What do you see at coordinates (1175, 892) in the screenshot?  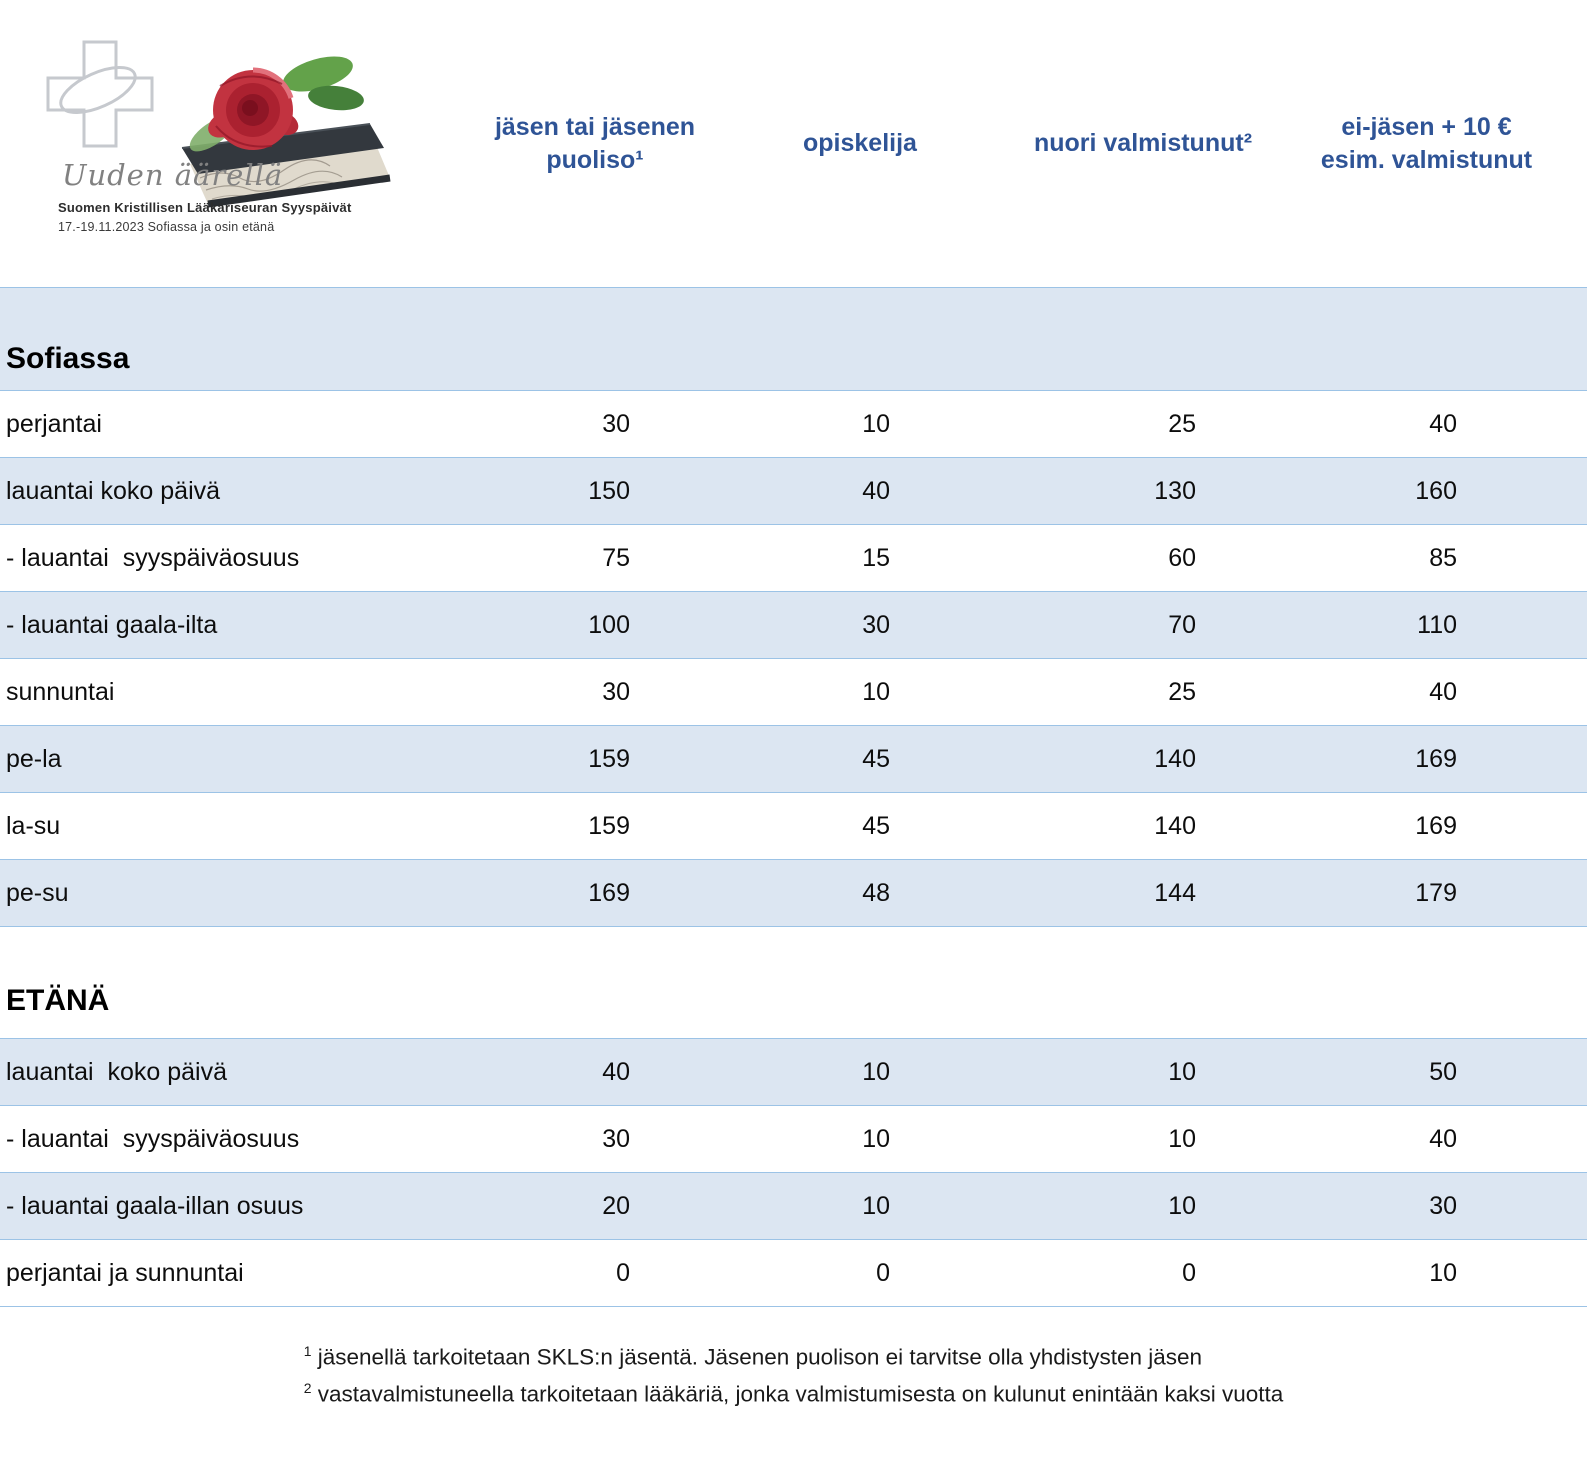 I see `price-cell: 144` at bounding box center [1175, 892].